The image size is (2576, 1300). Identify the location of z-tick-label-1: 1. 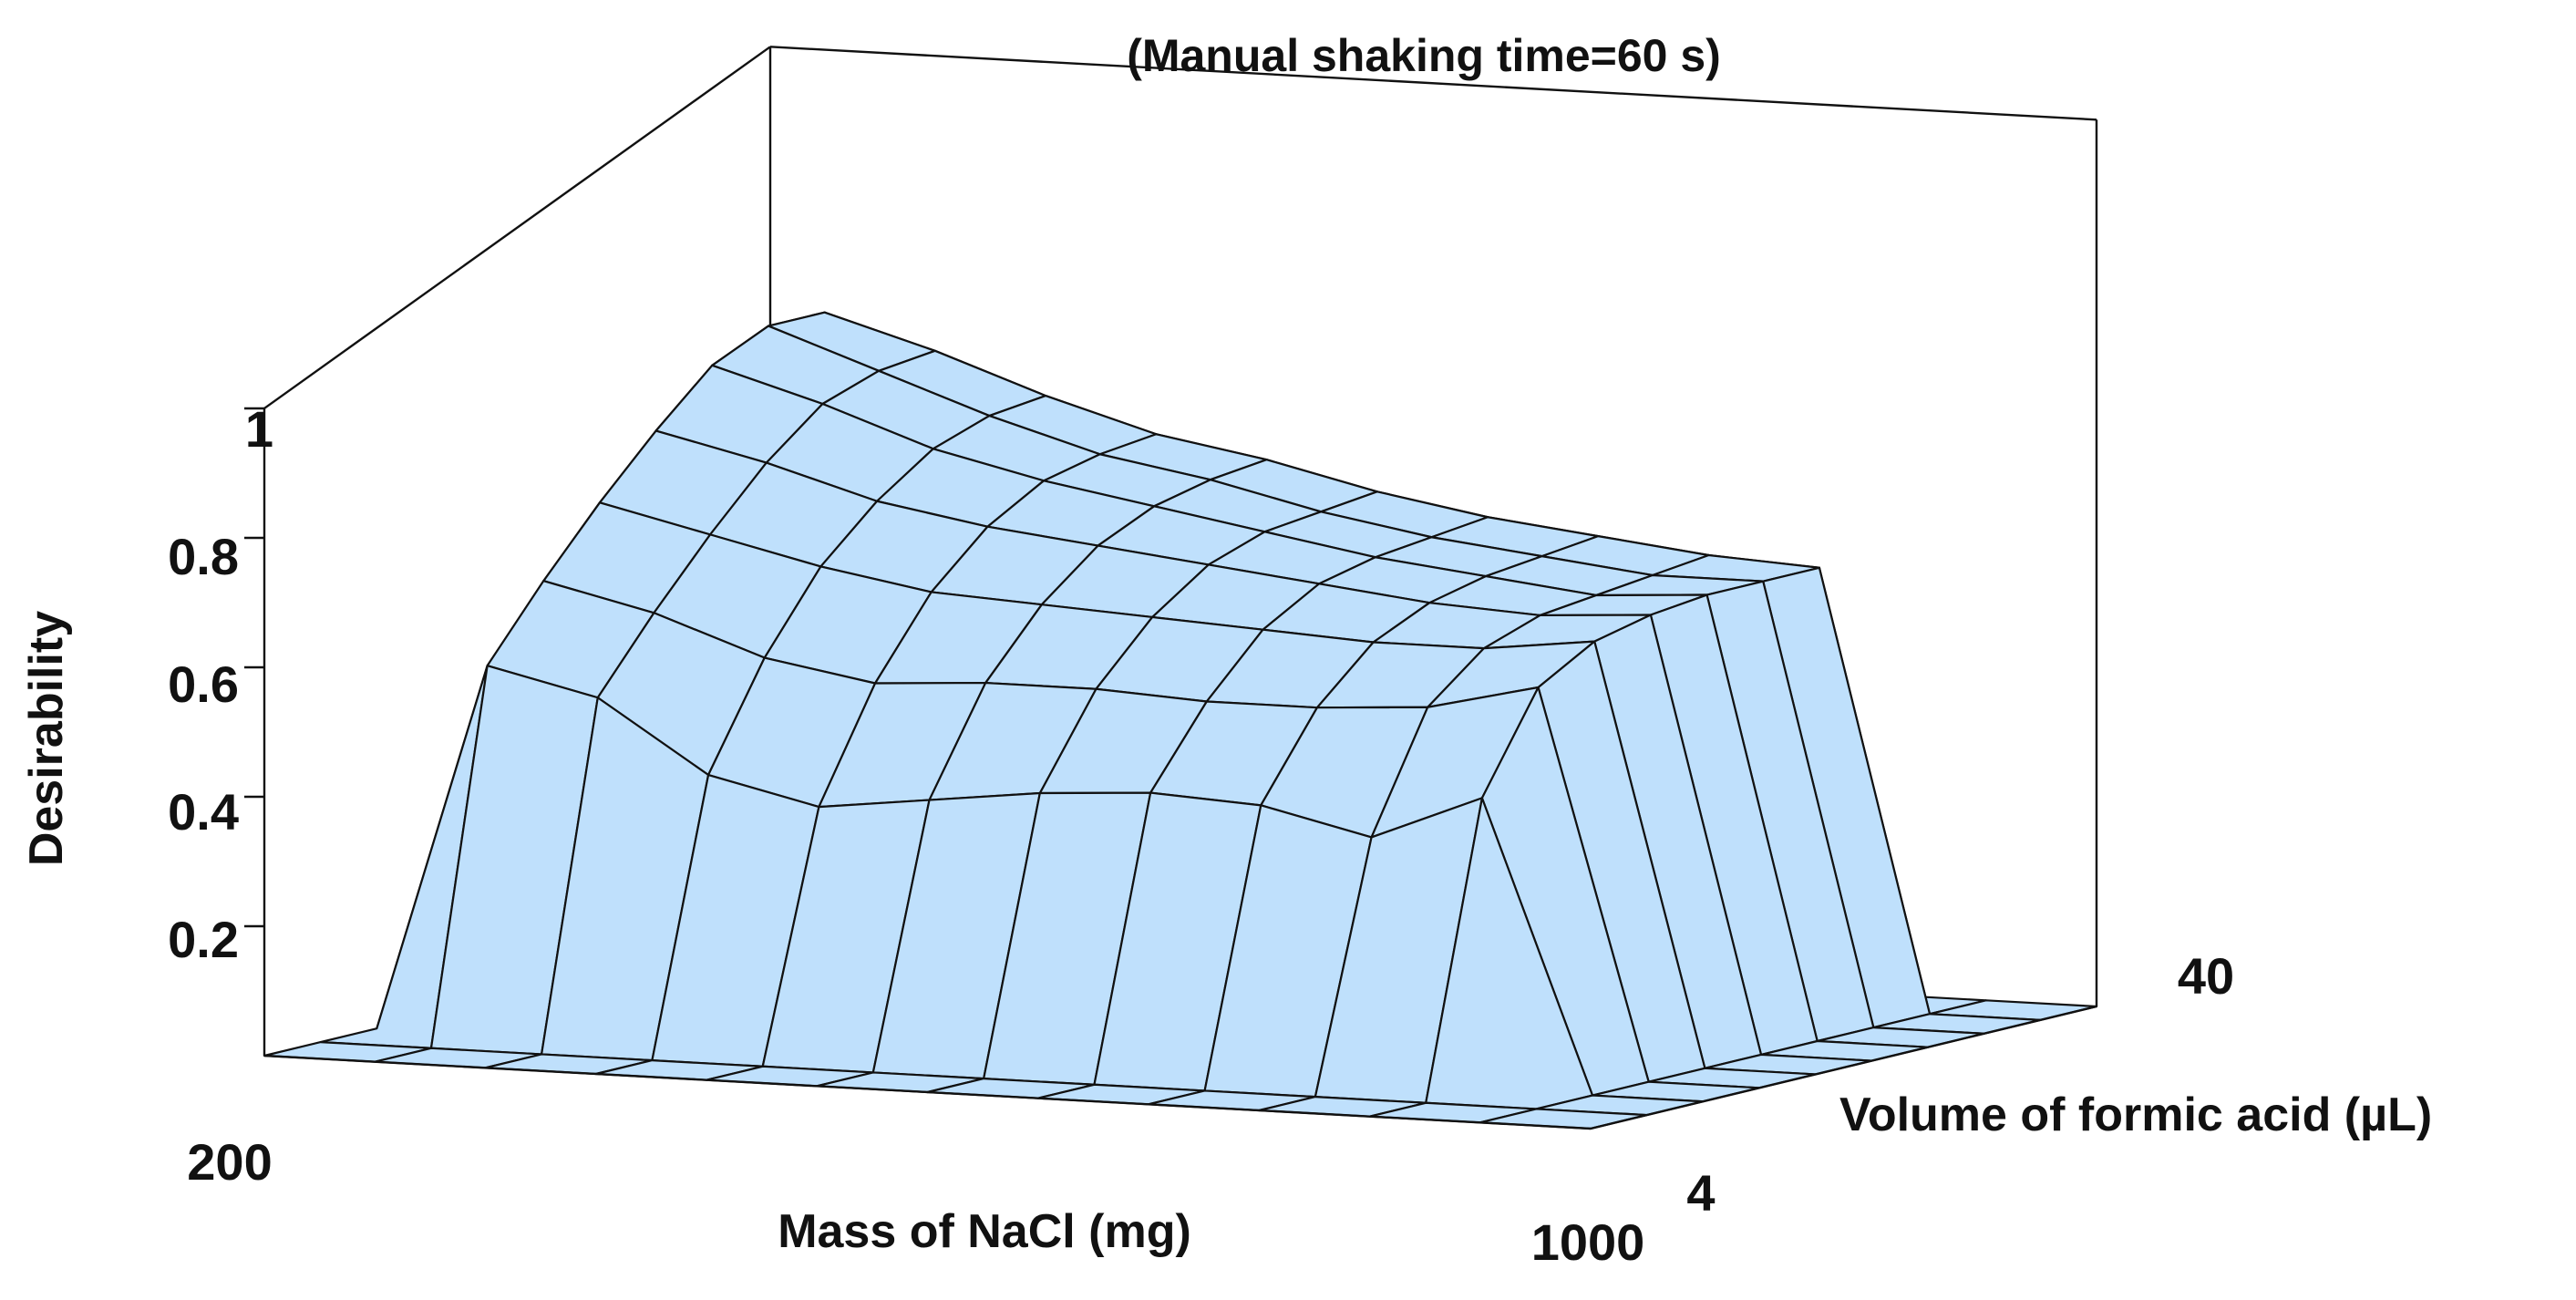
(259, 429).